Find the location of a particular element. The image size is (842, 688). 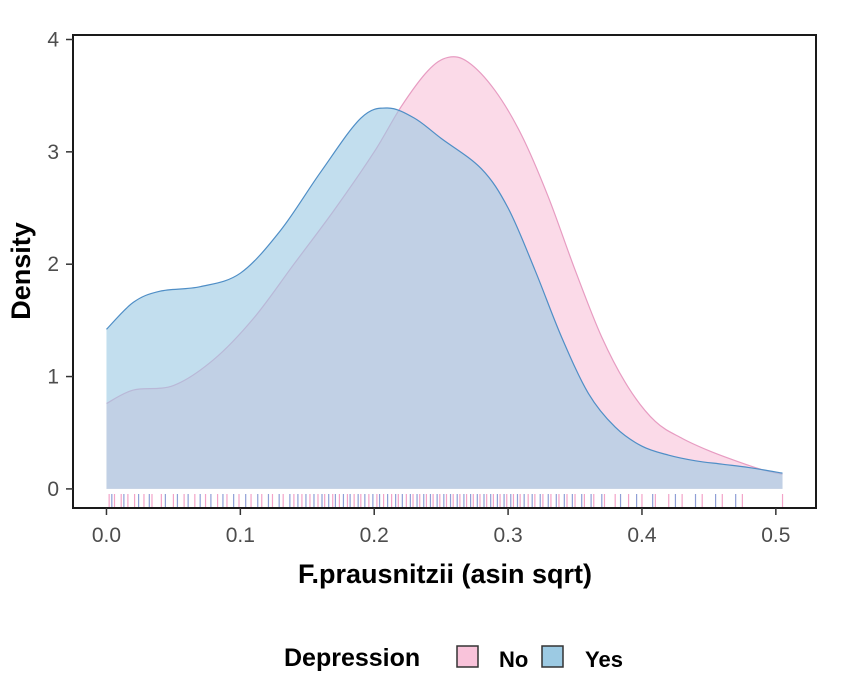

legend-key-yes is located at coordinates (552, 656).